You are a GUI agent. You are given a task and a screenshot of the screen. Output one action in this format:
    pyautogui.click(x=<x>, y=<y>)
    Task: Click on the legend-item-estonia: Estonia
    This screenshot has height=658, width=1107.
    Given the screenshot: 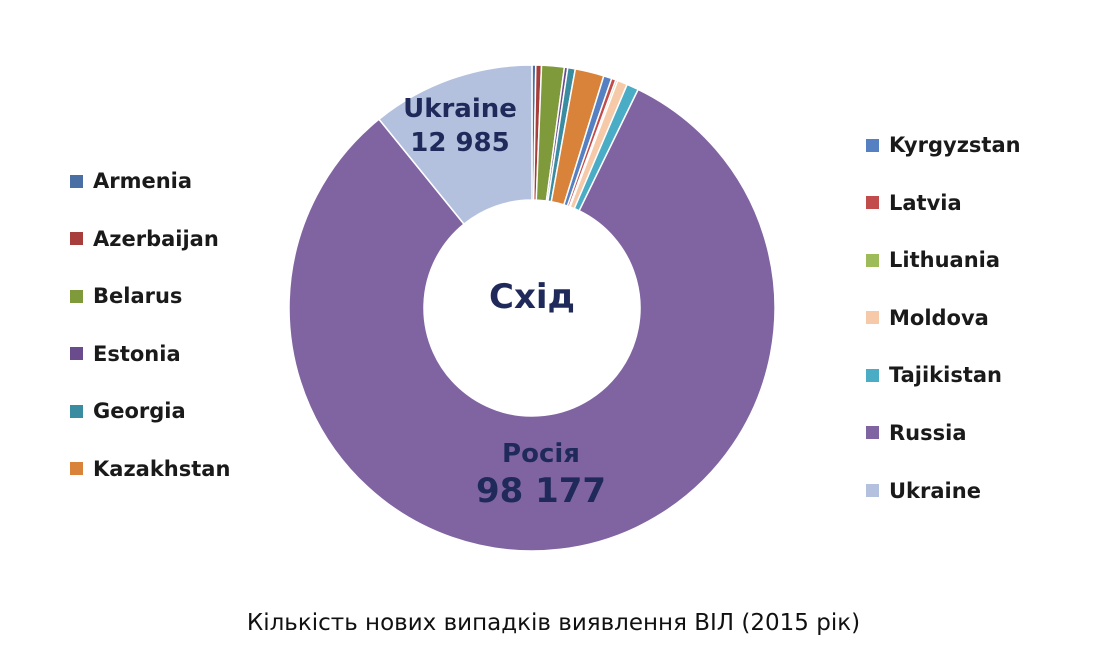 What is the action you would take?
    pyautogui.click(x=150, y=353)
    